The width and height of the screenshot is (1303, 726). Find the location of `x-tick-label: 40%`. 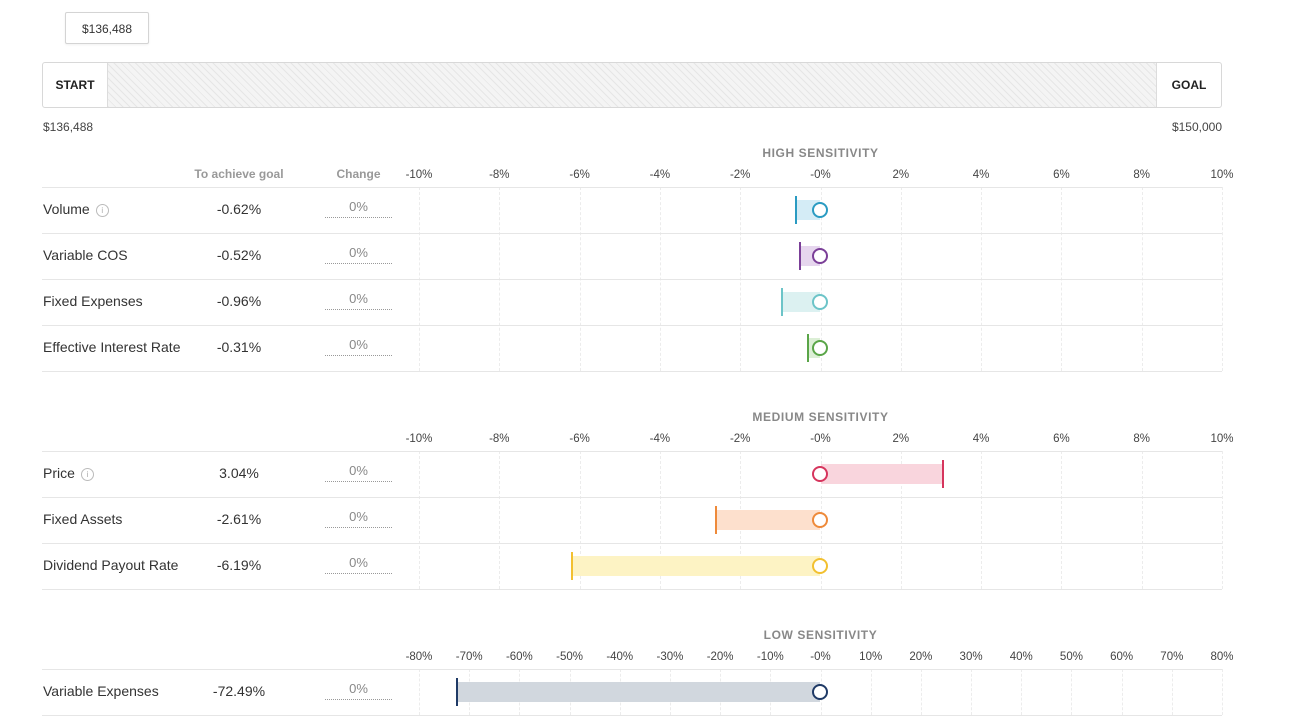

x-tick-label: 40% is located at coordinates (1021, 657).